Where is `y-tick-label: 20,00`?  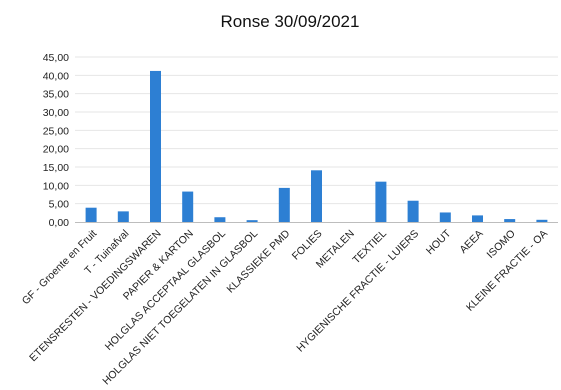
y-tick-label: 20,00 is located at coordinates (56, 150).